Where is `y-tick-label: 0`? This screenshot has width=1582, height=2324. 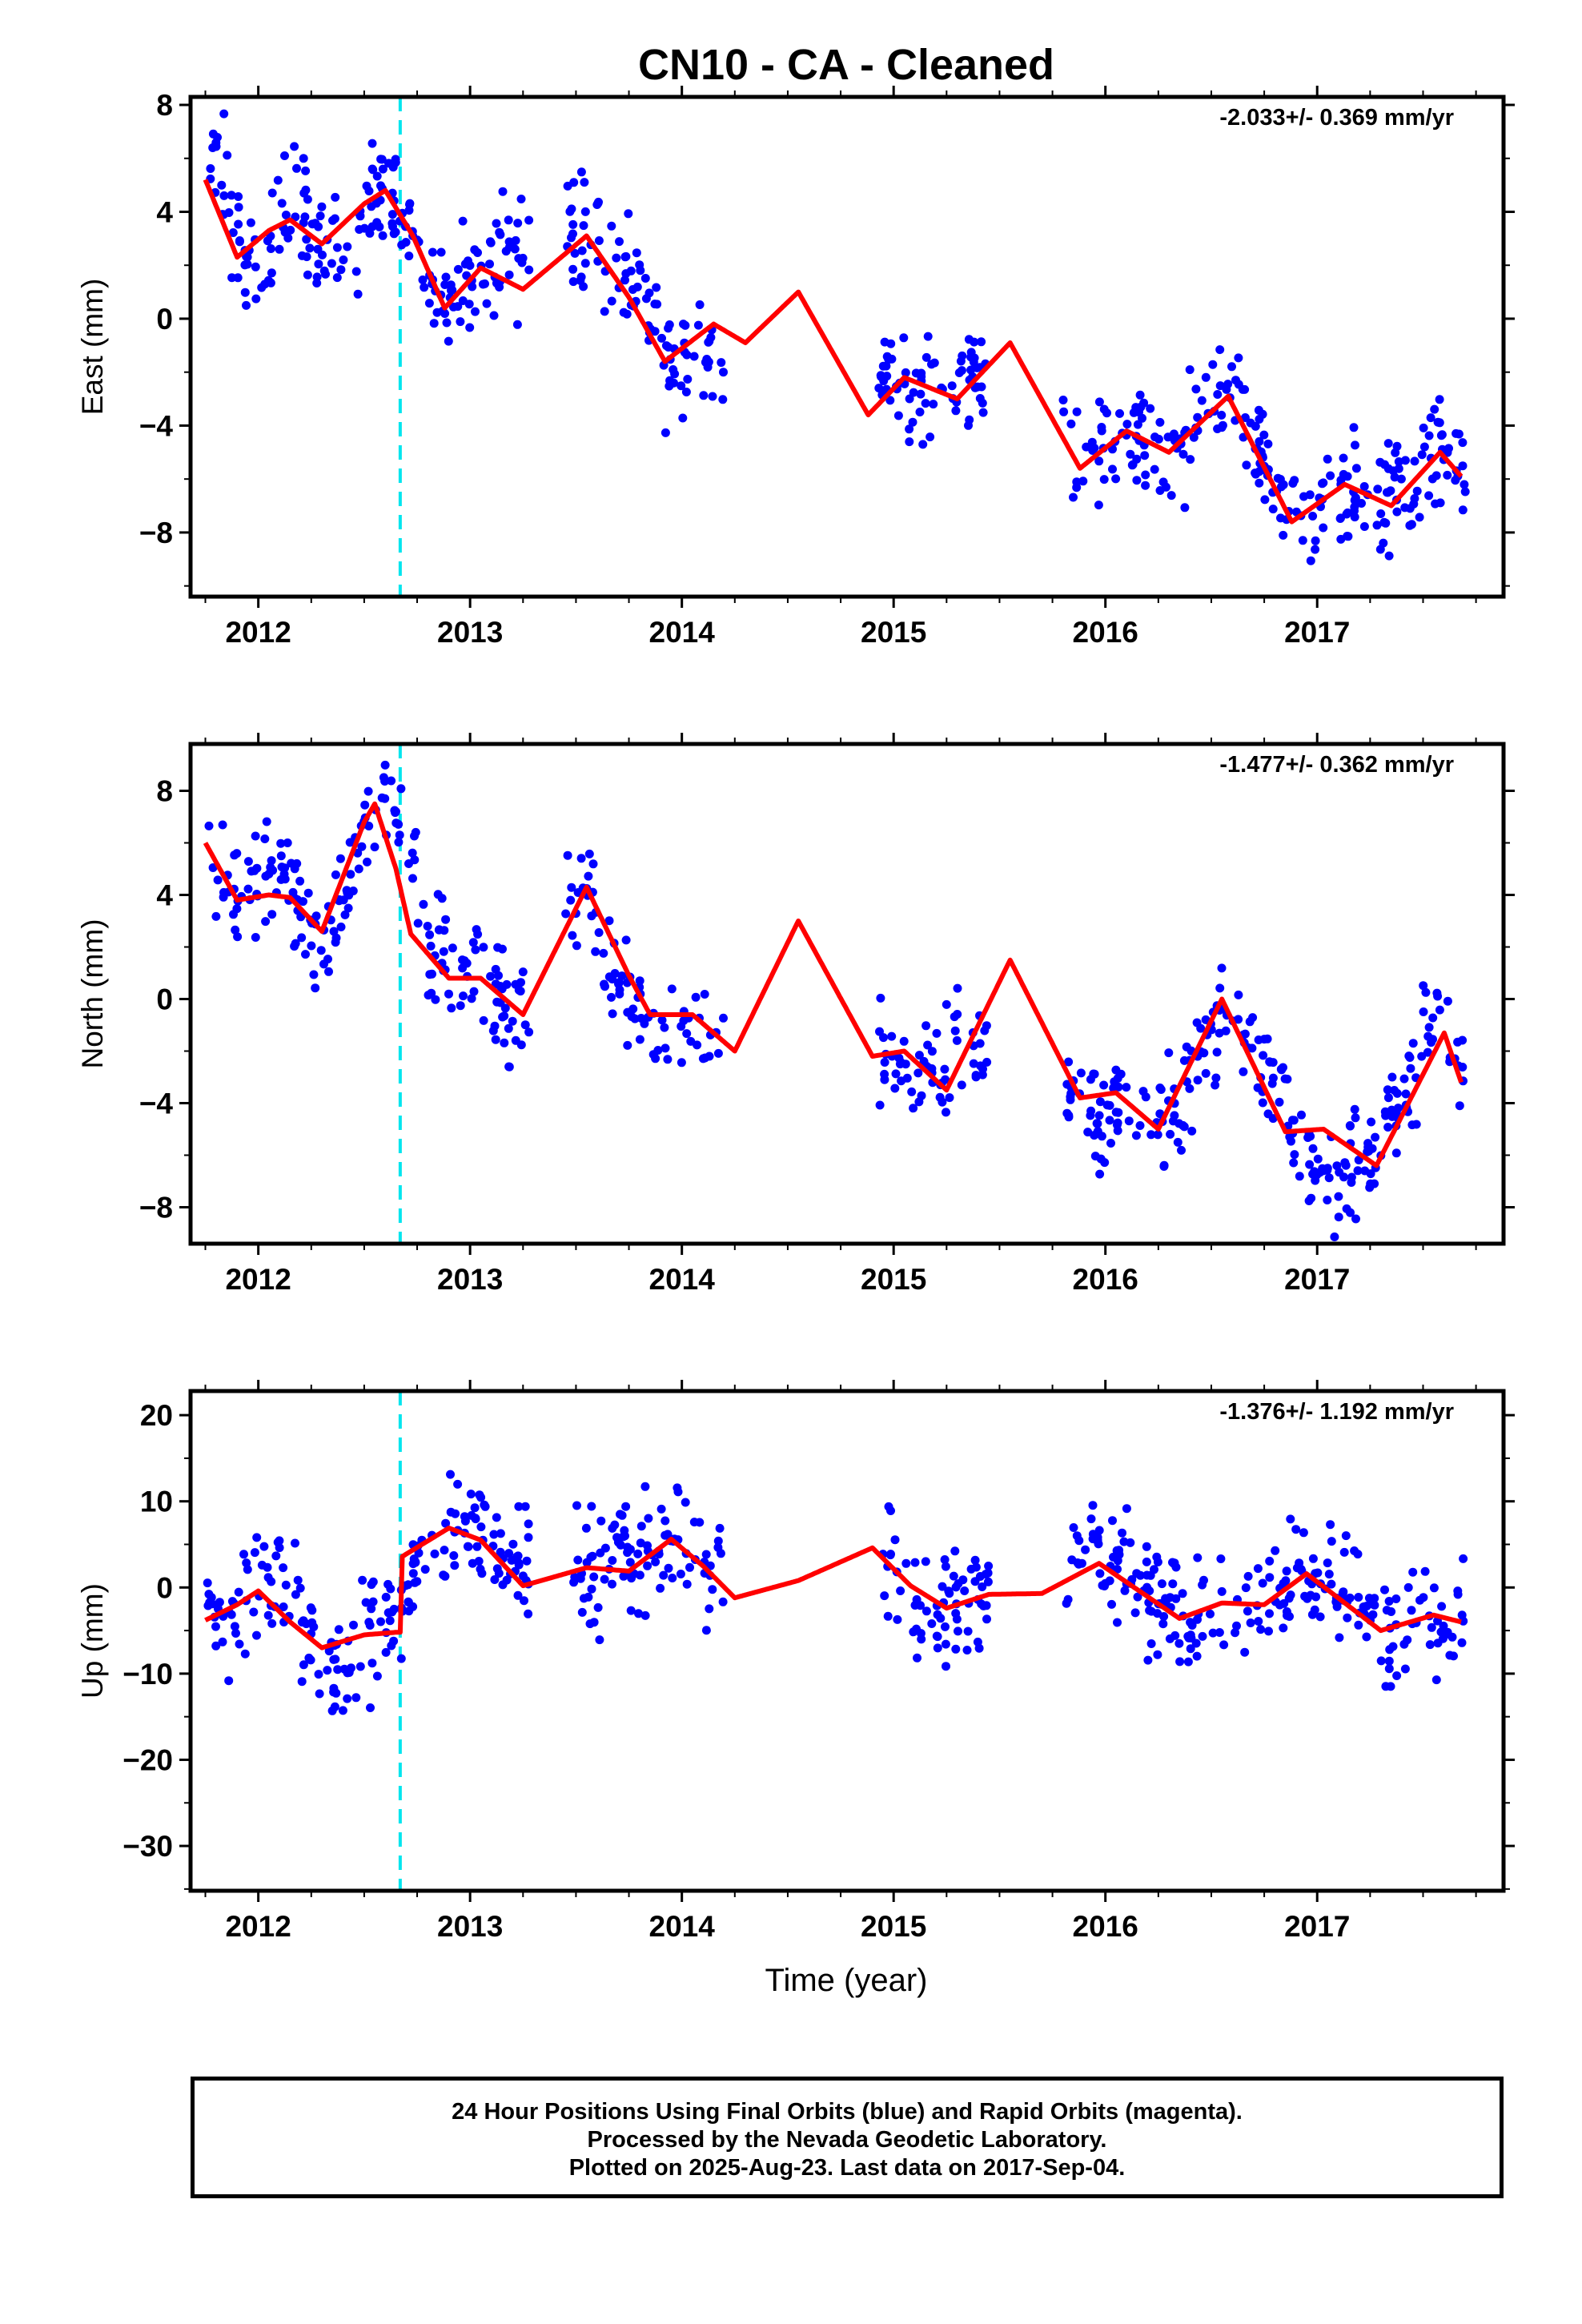
y-tick-label: 0 is located at coordinates (164, 319).